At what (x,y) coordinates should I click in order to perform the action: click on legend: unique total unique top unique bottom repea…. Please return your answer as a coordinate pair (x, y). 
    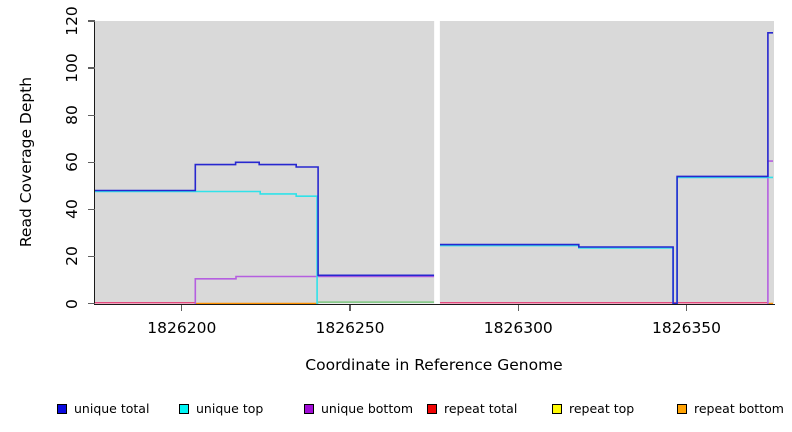
    Looking at the image, I should click on (396, 411).